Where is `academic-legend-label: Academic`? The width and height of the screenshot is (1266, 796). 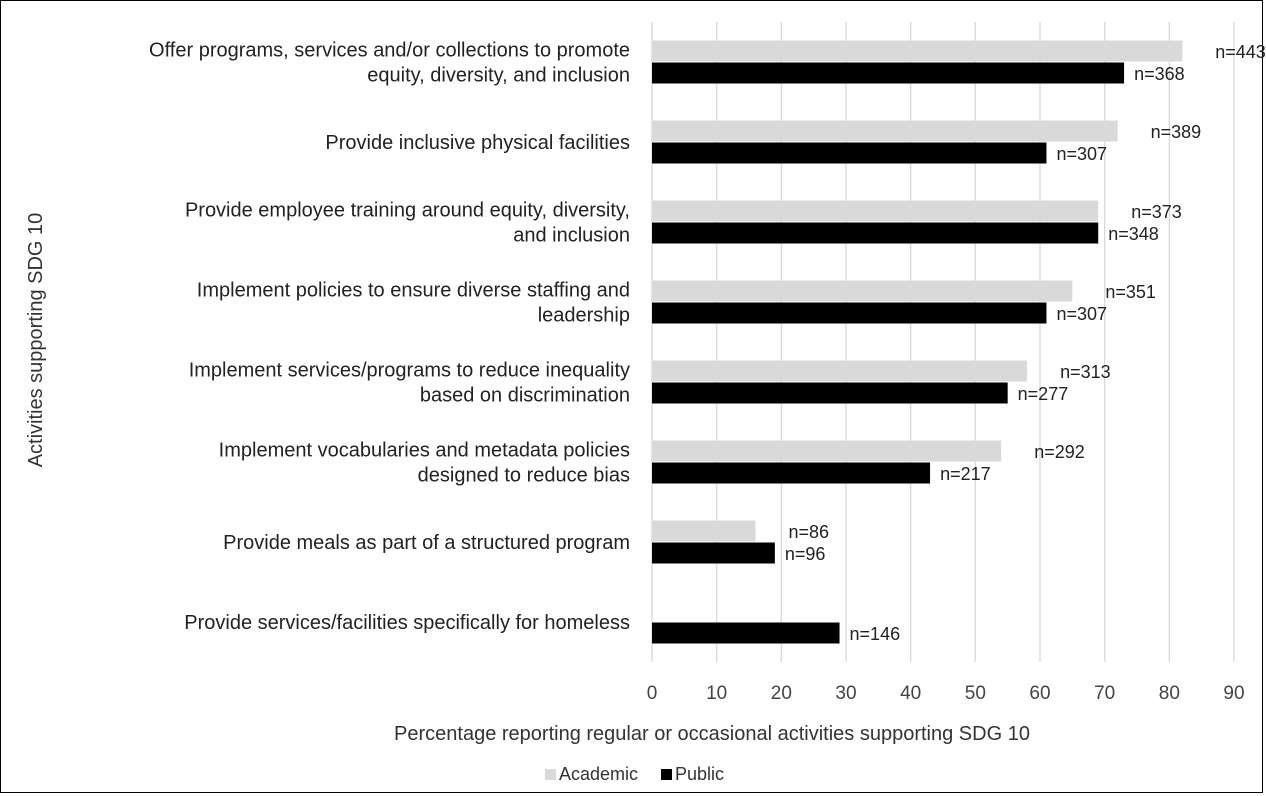
academic-legend-label: Academic is located at coordinates (598, 774).